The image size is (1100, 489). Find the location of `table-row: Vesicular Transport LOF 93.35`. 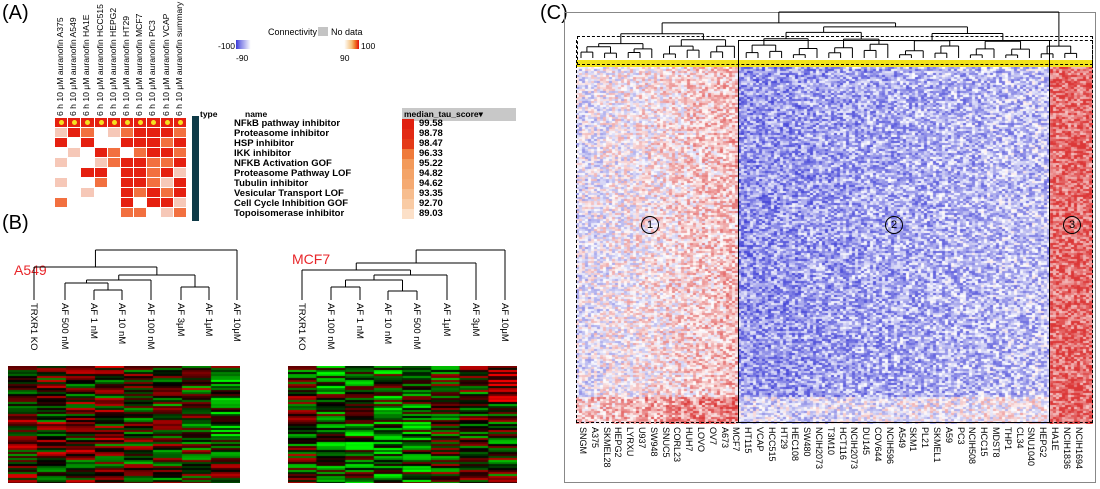

table-row: Vesicular Transport LOF 93.35 is located at coordinates (376, 193).